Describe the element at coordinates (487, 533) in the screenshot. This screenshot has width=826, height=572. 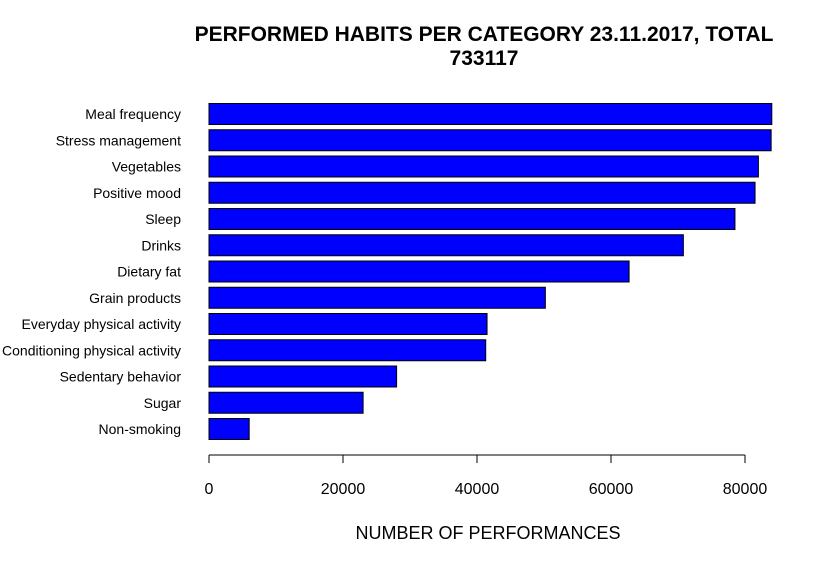
I see `x-axis-label: NUMBER OF PERFORMANCES` at that location.